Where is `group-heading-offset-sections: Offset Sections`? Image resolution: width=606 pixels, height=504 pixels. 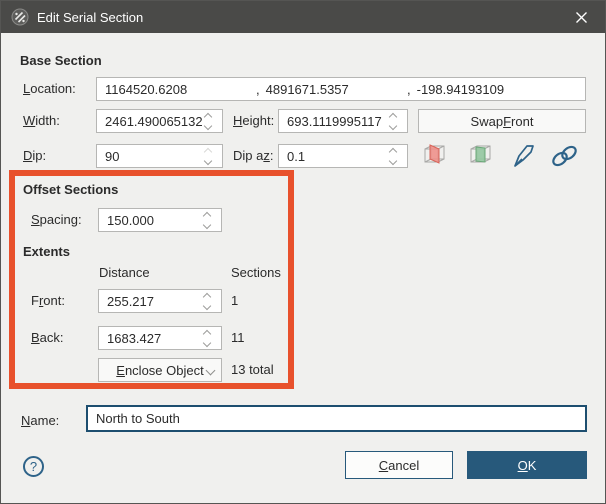 group-heading-offset-sections: Offset Sections is located at coordinates (71, 189).